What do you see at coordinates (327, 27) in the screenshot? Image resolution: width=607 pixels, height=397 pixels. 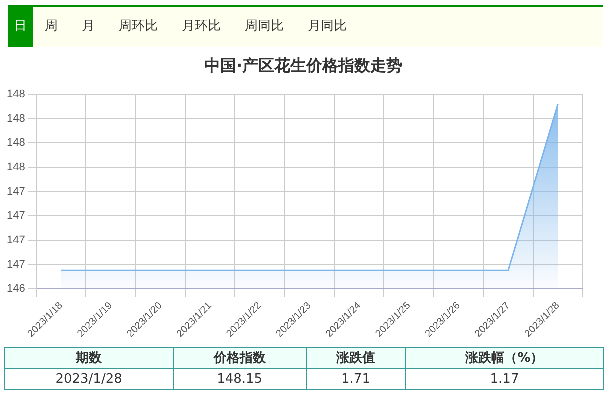 I see `text: 月同比` at bounding box center [327, 27].